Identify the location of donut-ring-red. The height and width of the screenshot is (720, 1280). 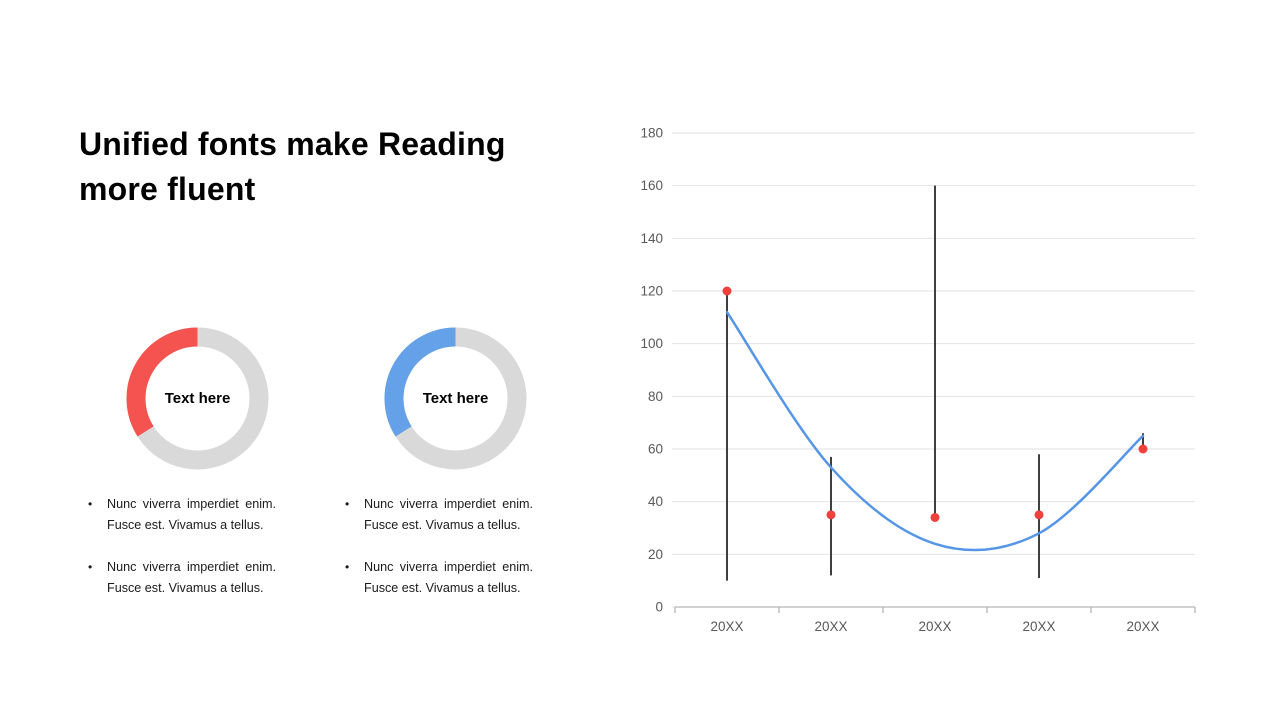
(197, 398).